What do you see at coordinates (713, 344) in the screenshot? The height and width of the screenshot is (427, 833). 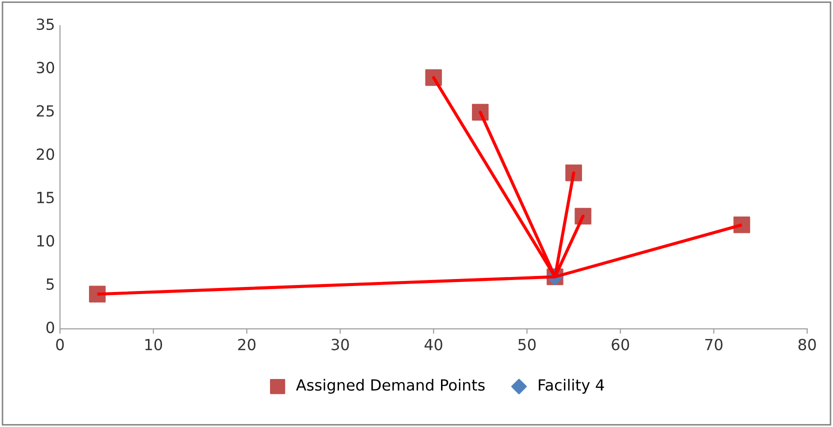 I see `x-tick-label: 70` at bounding box center [713, 344].